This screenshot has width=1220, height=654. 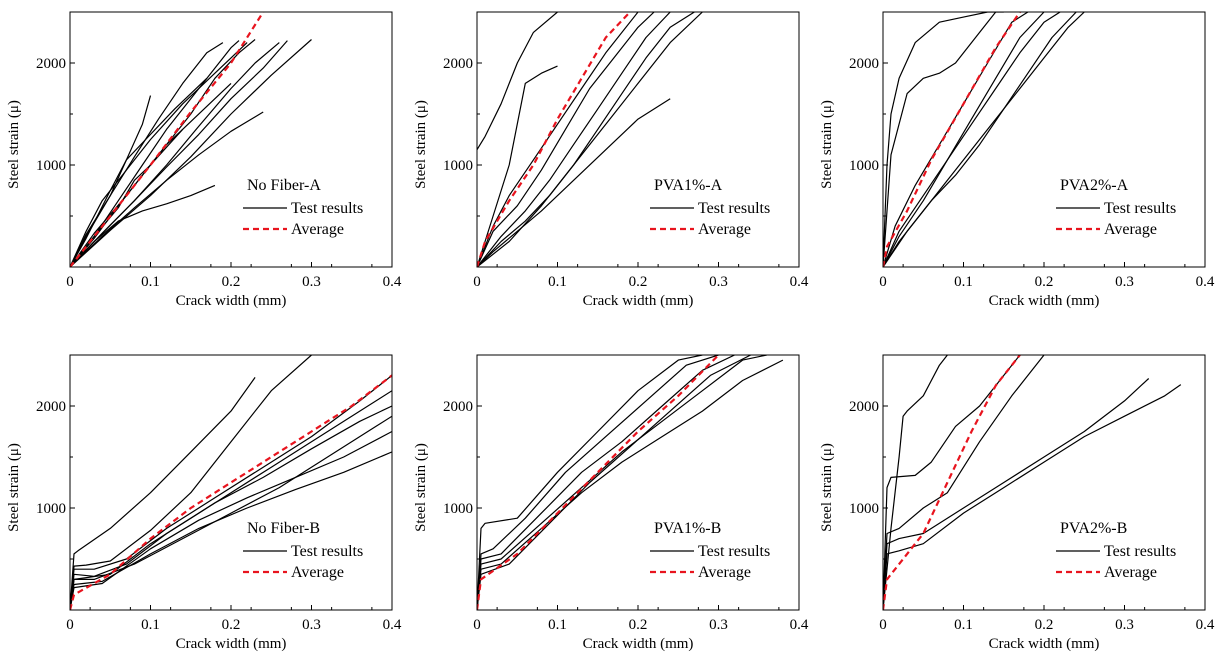 What do you see at coordinates (1094, 185) in the screenshot?
I see `panel-title: PVA2%-A` at bounding box center [1094, 185].